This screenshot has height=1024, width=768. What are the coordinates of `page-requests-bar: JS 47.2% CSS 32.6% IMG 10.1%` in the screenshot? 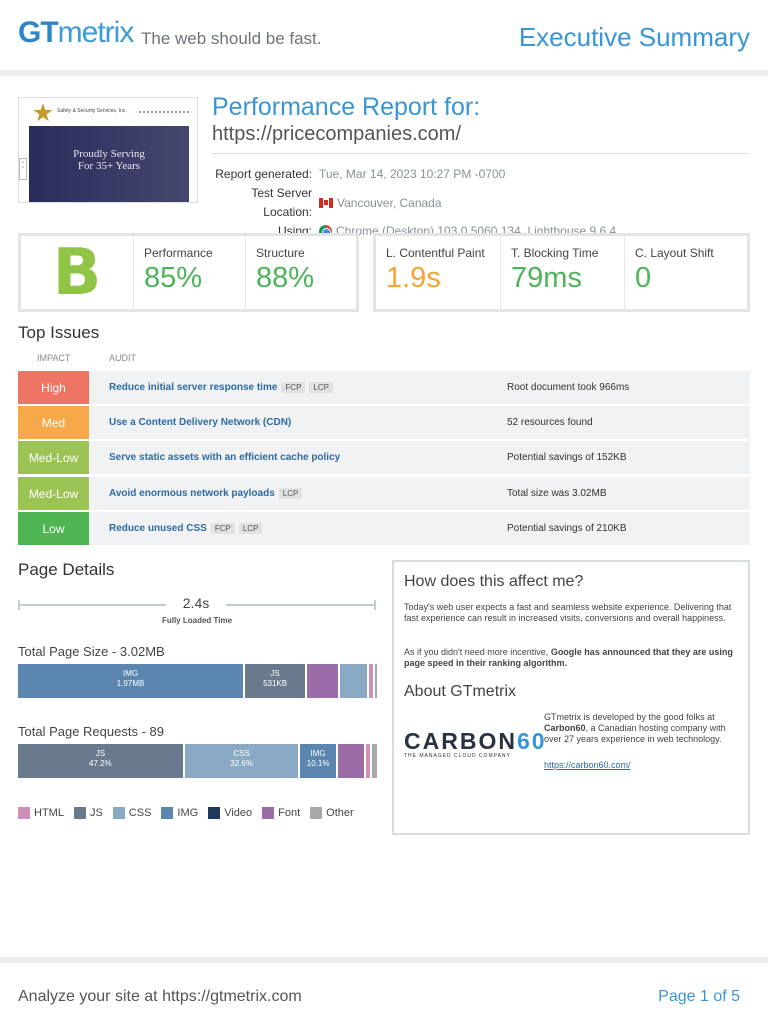 It's located at (197, 761).